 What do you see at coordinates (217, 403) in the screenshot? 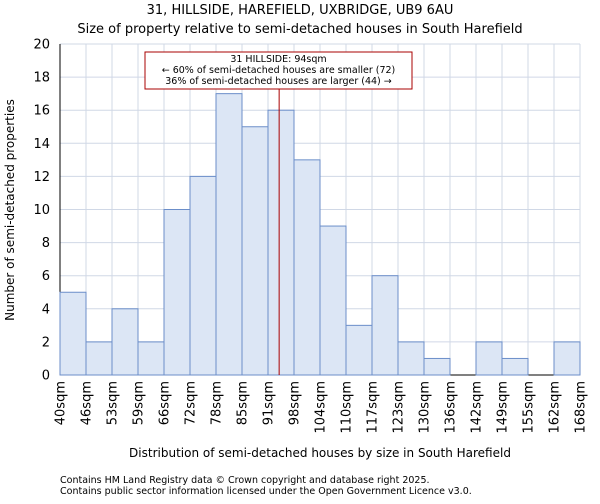
I see `x-tick-label: 78sqm` at bounding box center [217, 403].